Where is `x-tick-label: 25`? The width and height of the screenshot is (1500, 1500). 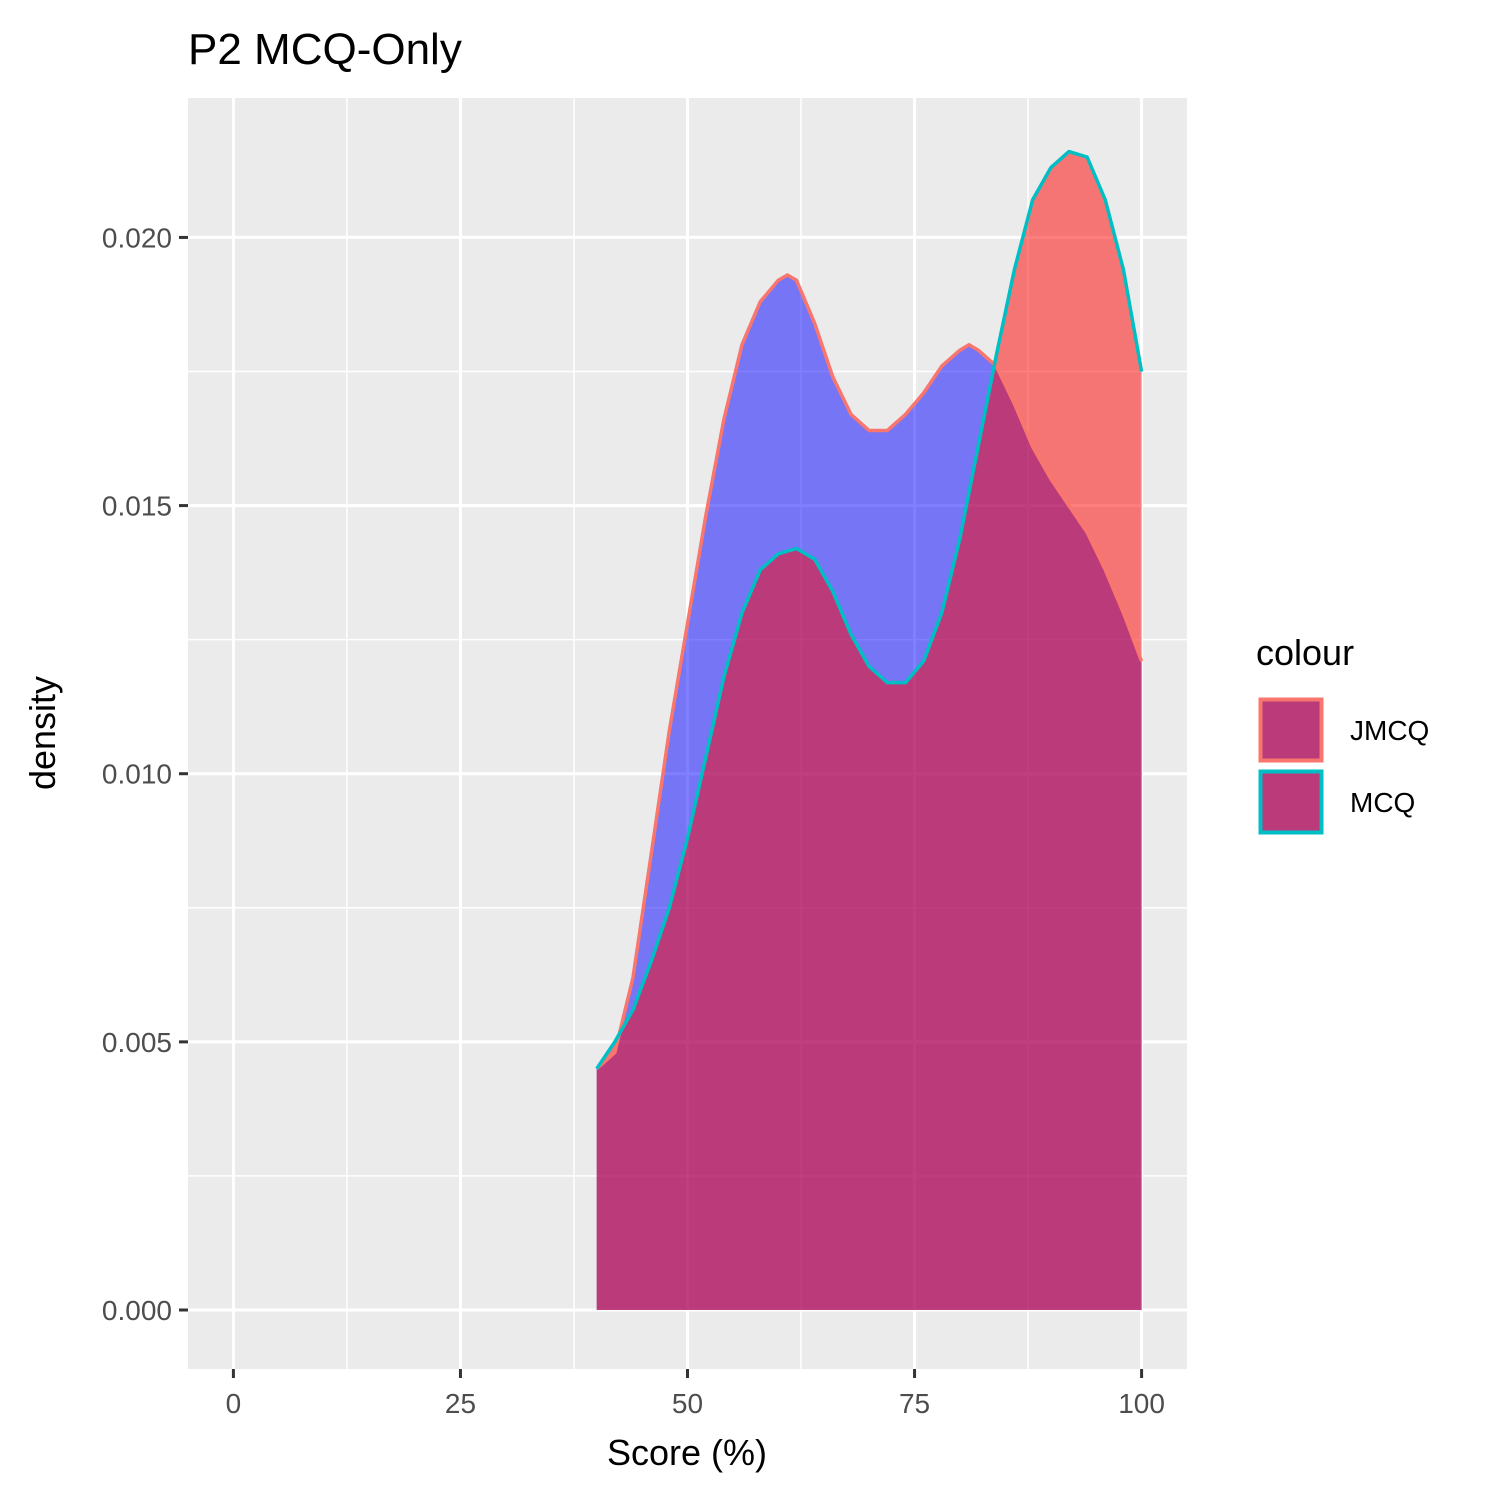
x-tick-label: 25 is located at coordinates (460, 1403).